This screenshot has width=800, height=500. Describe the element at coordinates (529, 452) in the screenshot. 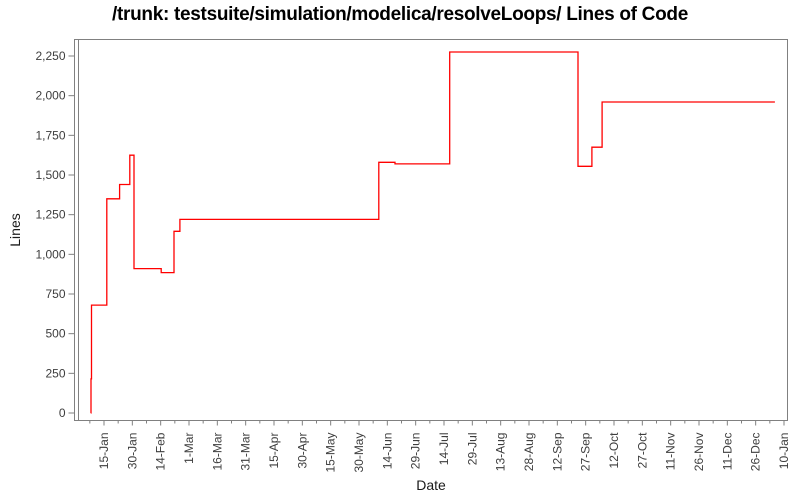

I see `x-tick-label: 28-Aug` at that location.